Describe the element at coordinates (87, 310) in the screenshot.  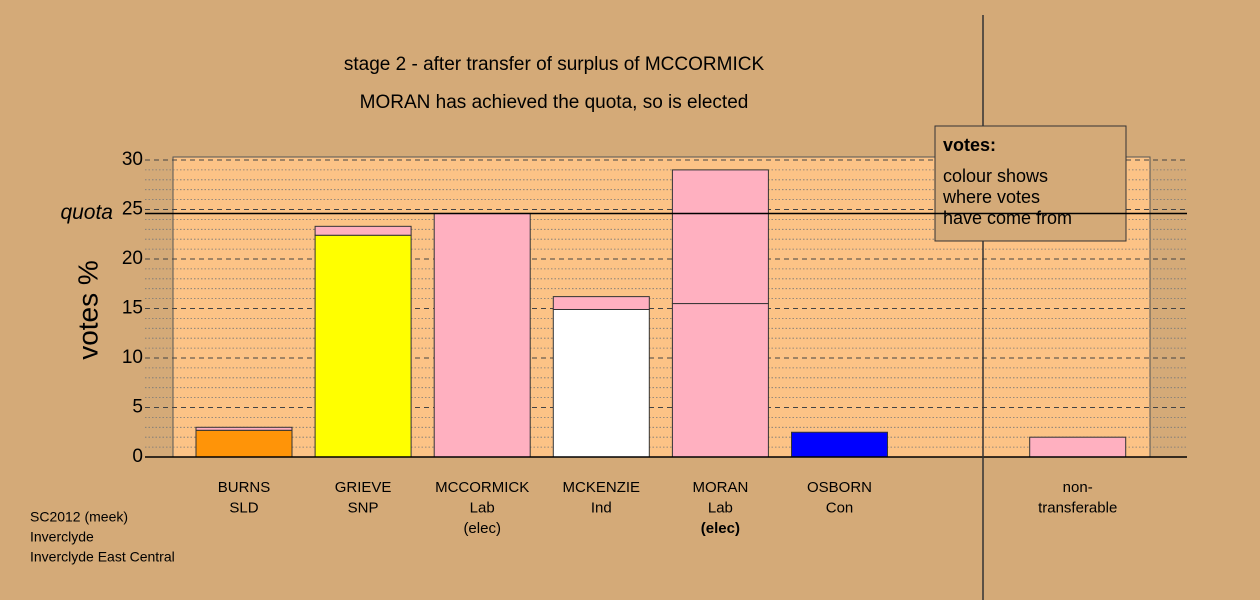
I see `y-axis-label: votes %` at that location.